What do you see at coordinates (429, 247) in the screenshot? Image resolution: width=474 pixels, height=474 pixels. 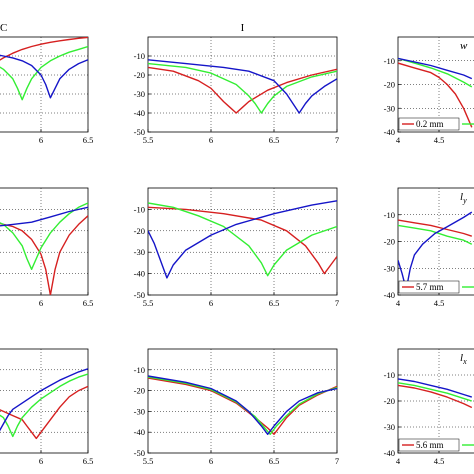 I see `plot-panel: -10 -20 -30 -404 4.5 ly 5.7 mm` at bounding box center [429, 247].